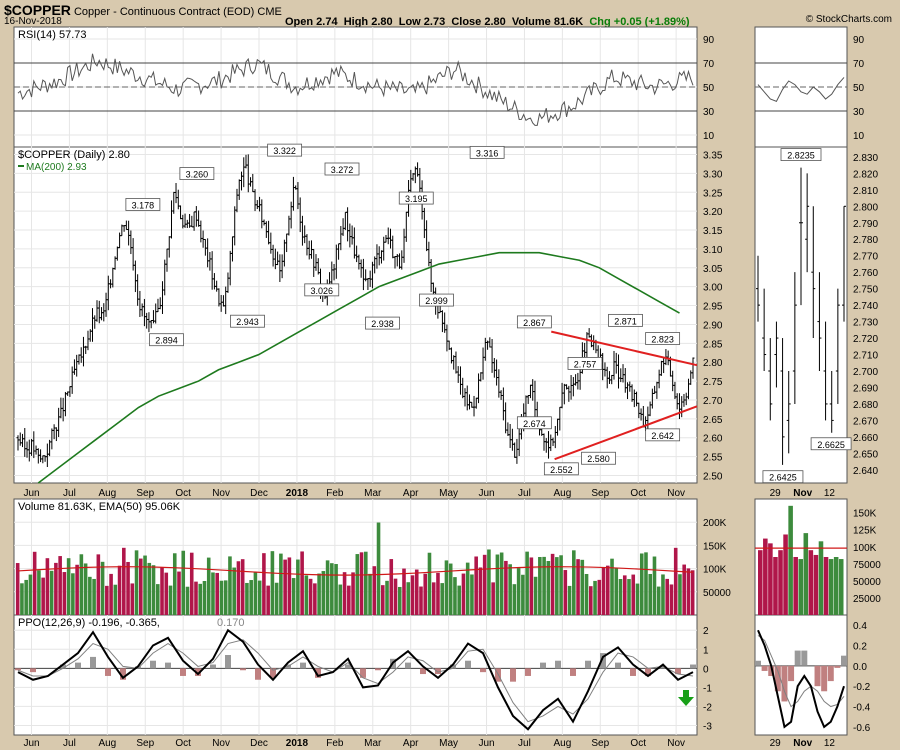 This screenshot has height=750, width=900. What do you see at coordinates (865, 240) in the screenshot?
I see `inset-price-y-tick: 2.780` at bounding box center [865, 240].